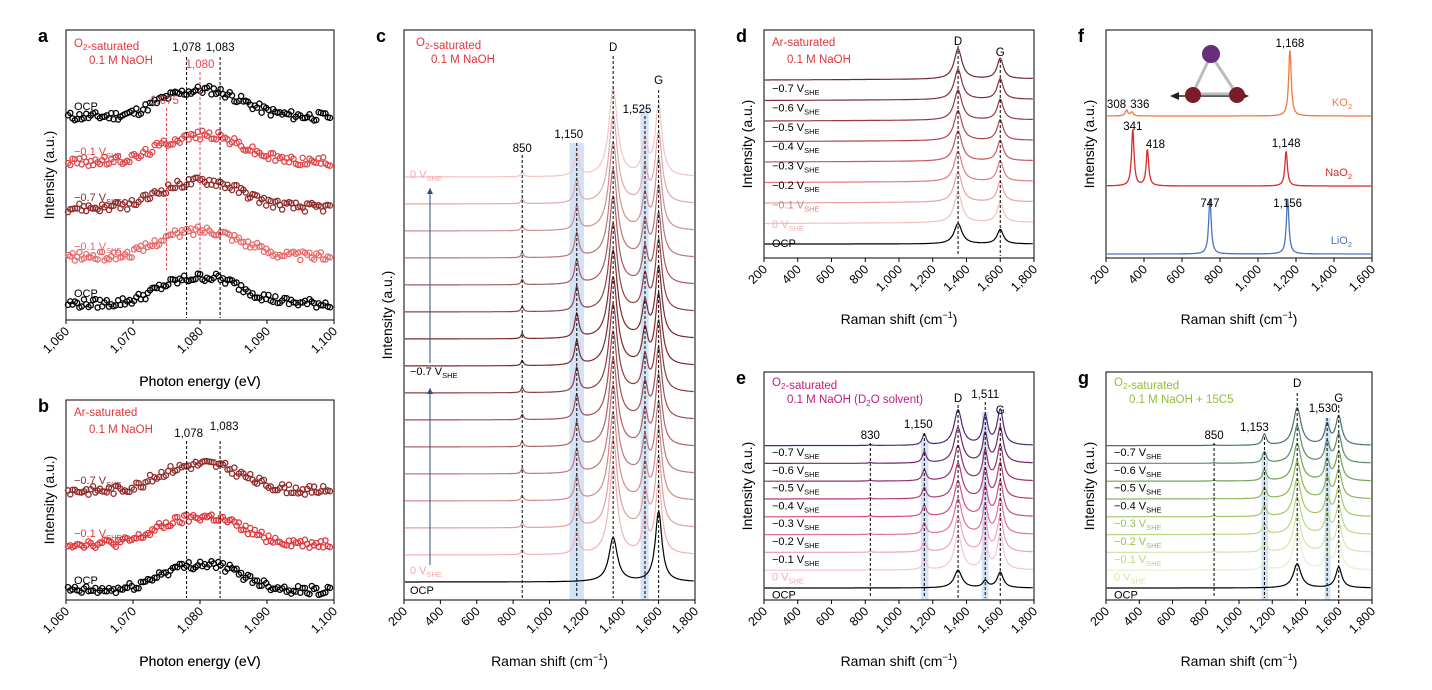  I want to click on y-axis-label: Intensity (a.u.), so click(747, 144).